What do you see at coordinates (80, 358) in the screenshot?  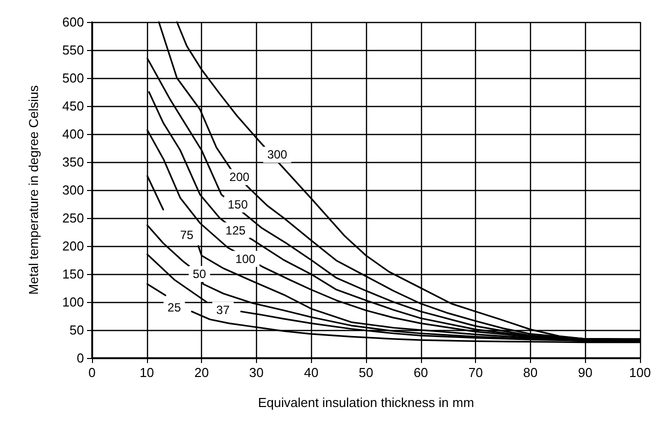 I see `y-tick-label: 0` at bounding box center [80, 358].